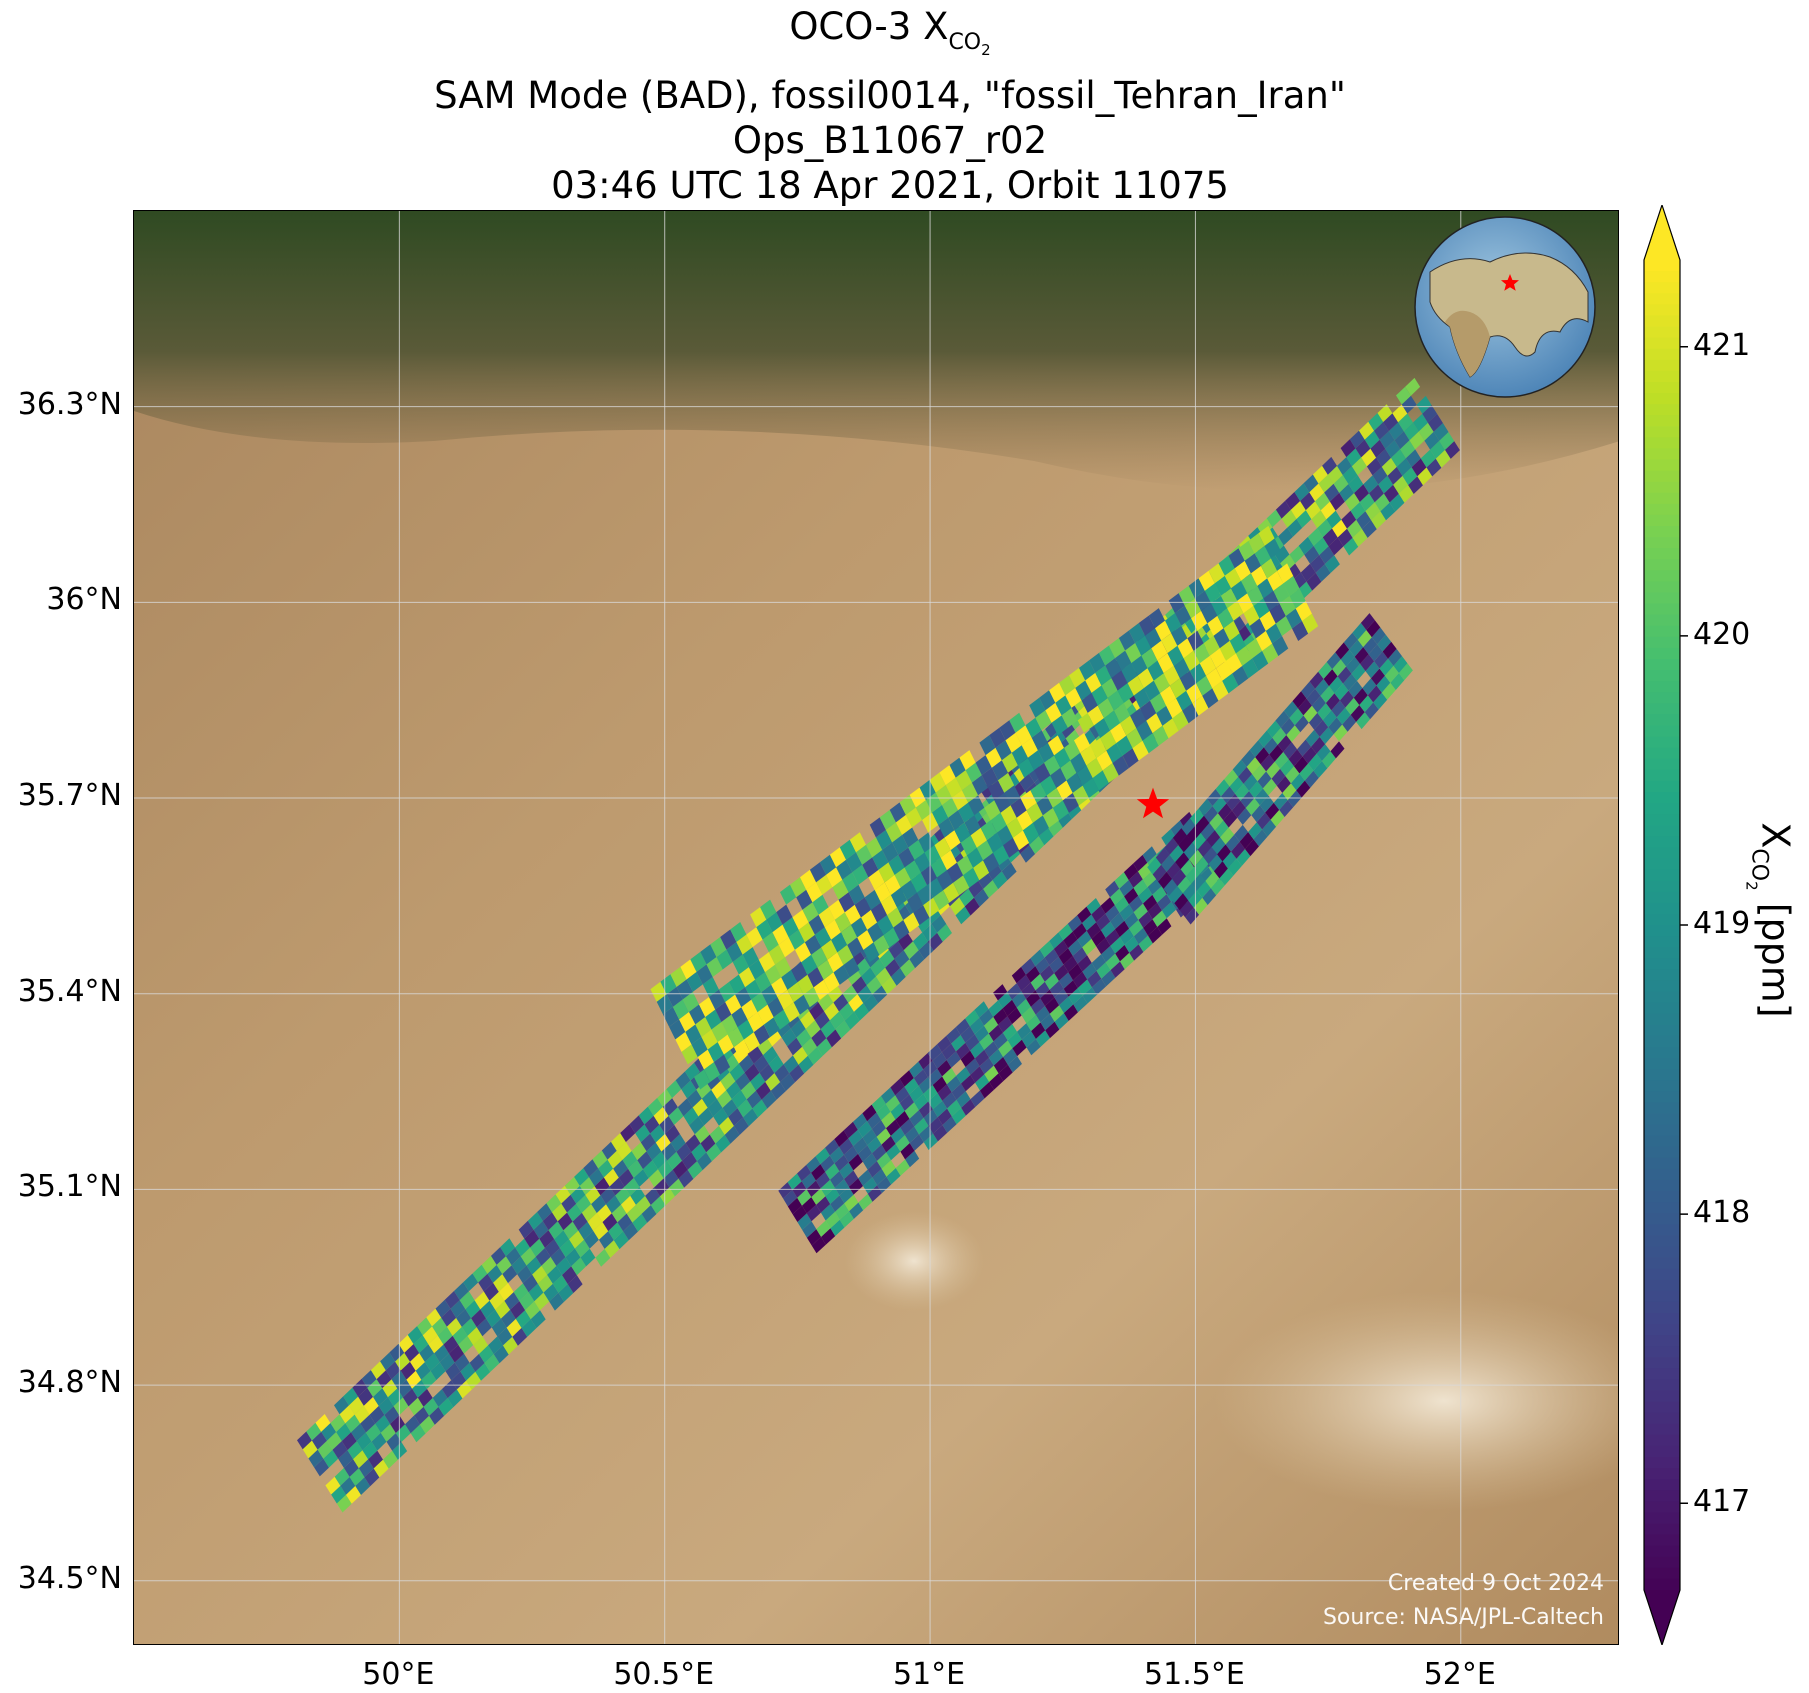  I want to click on colorbar-label: XCO2 [ppm], so click(1770, 920).